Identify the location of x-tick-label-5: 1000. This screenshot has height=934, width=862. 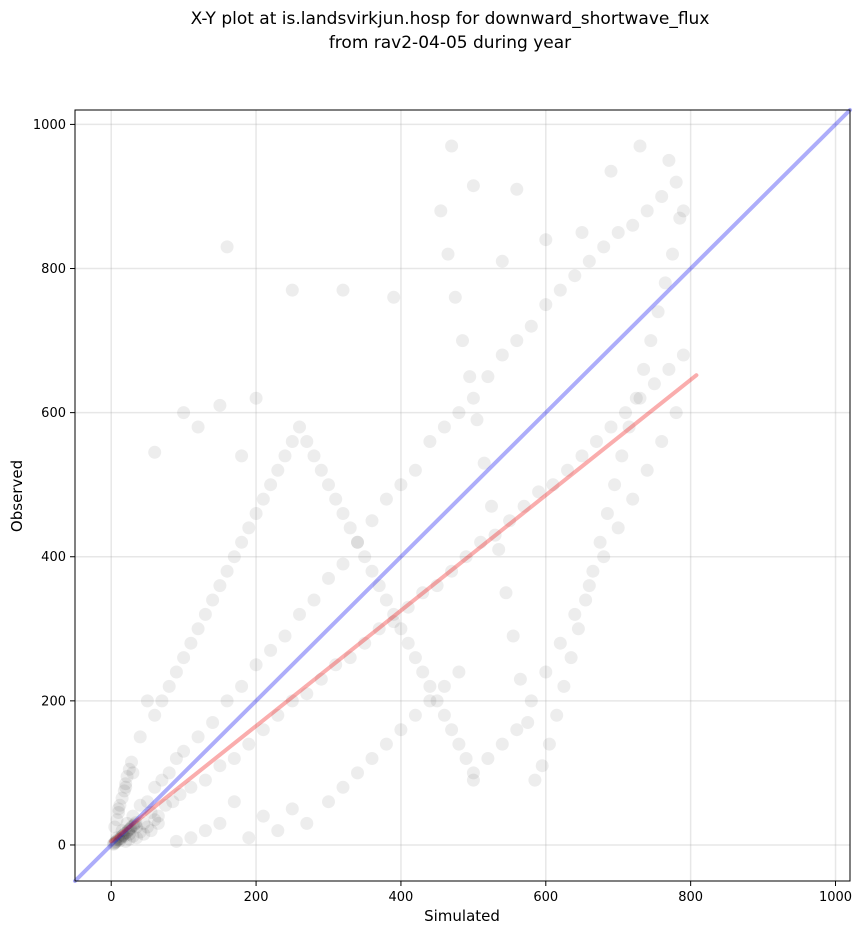
(835, 897).